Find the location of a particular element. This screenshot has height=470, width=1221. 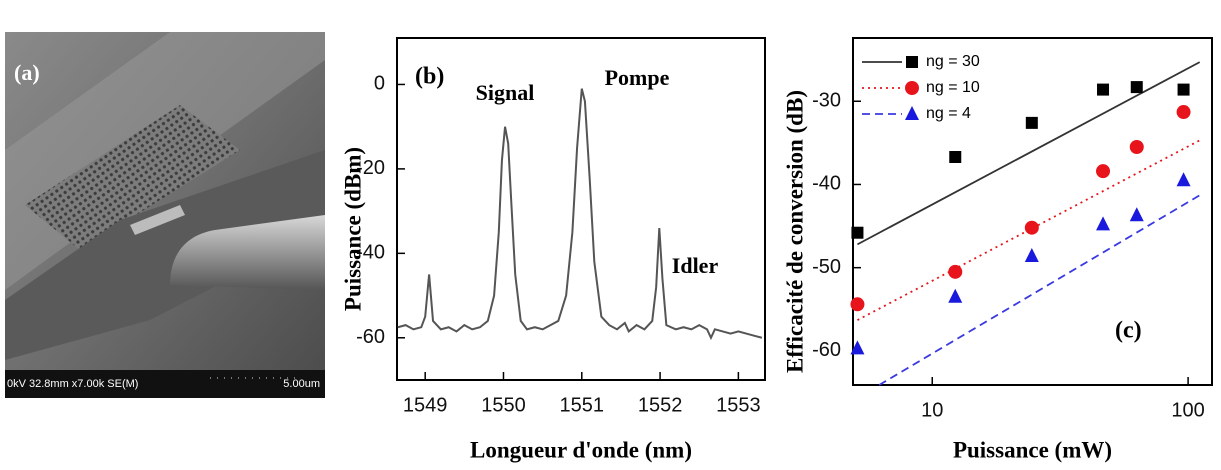

y-axis-title: Efficacité de conversion (dB) is located at coordinates (794, 231).